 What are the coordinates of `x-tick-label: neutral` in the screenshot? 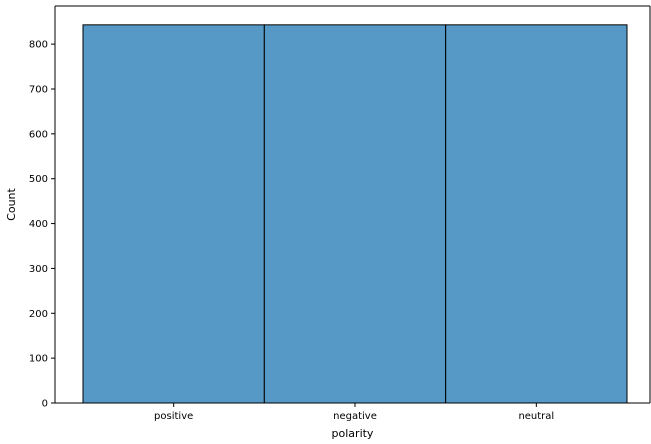 It's located at (536, 416).